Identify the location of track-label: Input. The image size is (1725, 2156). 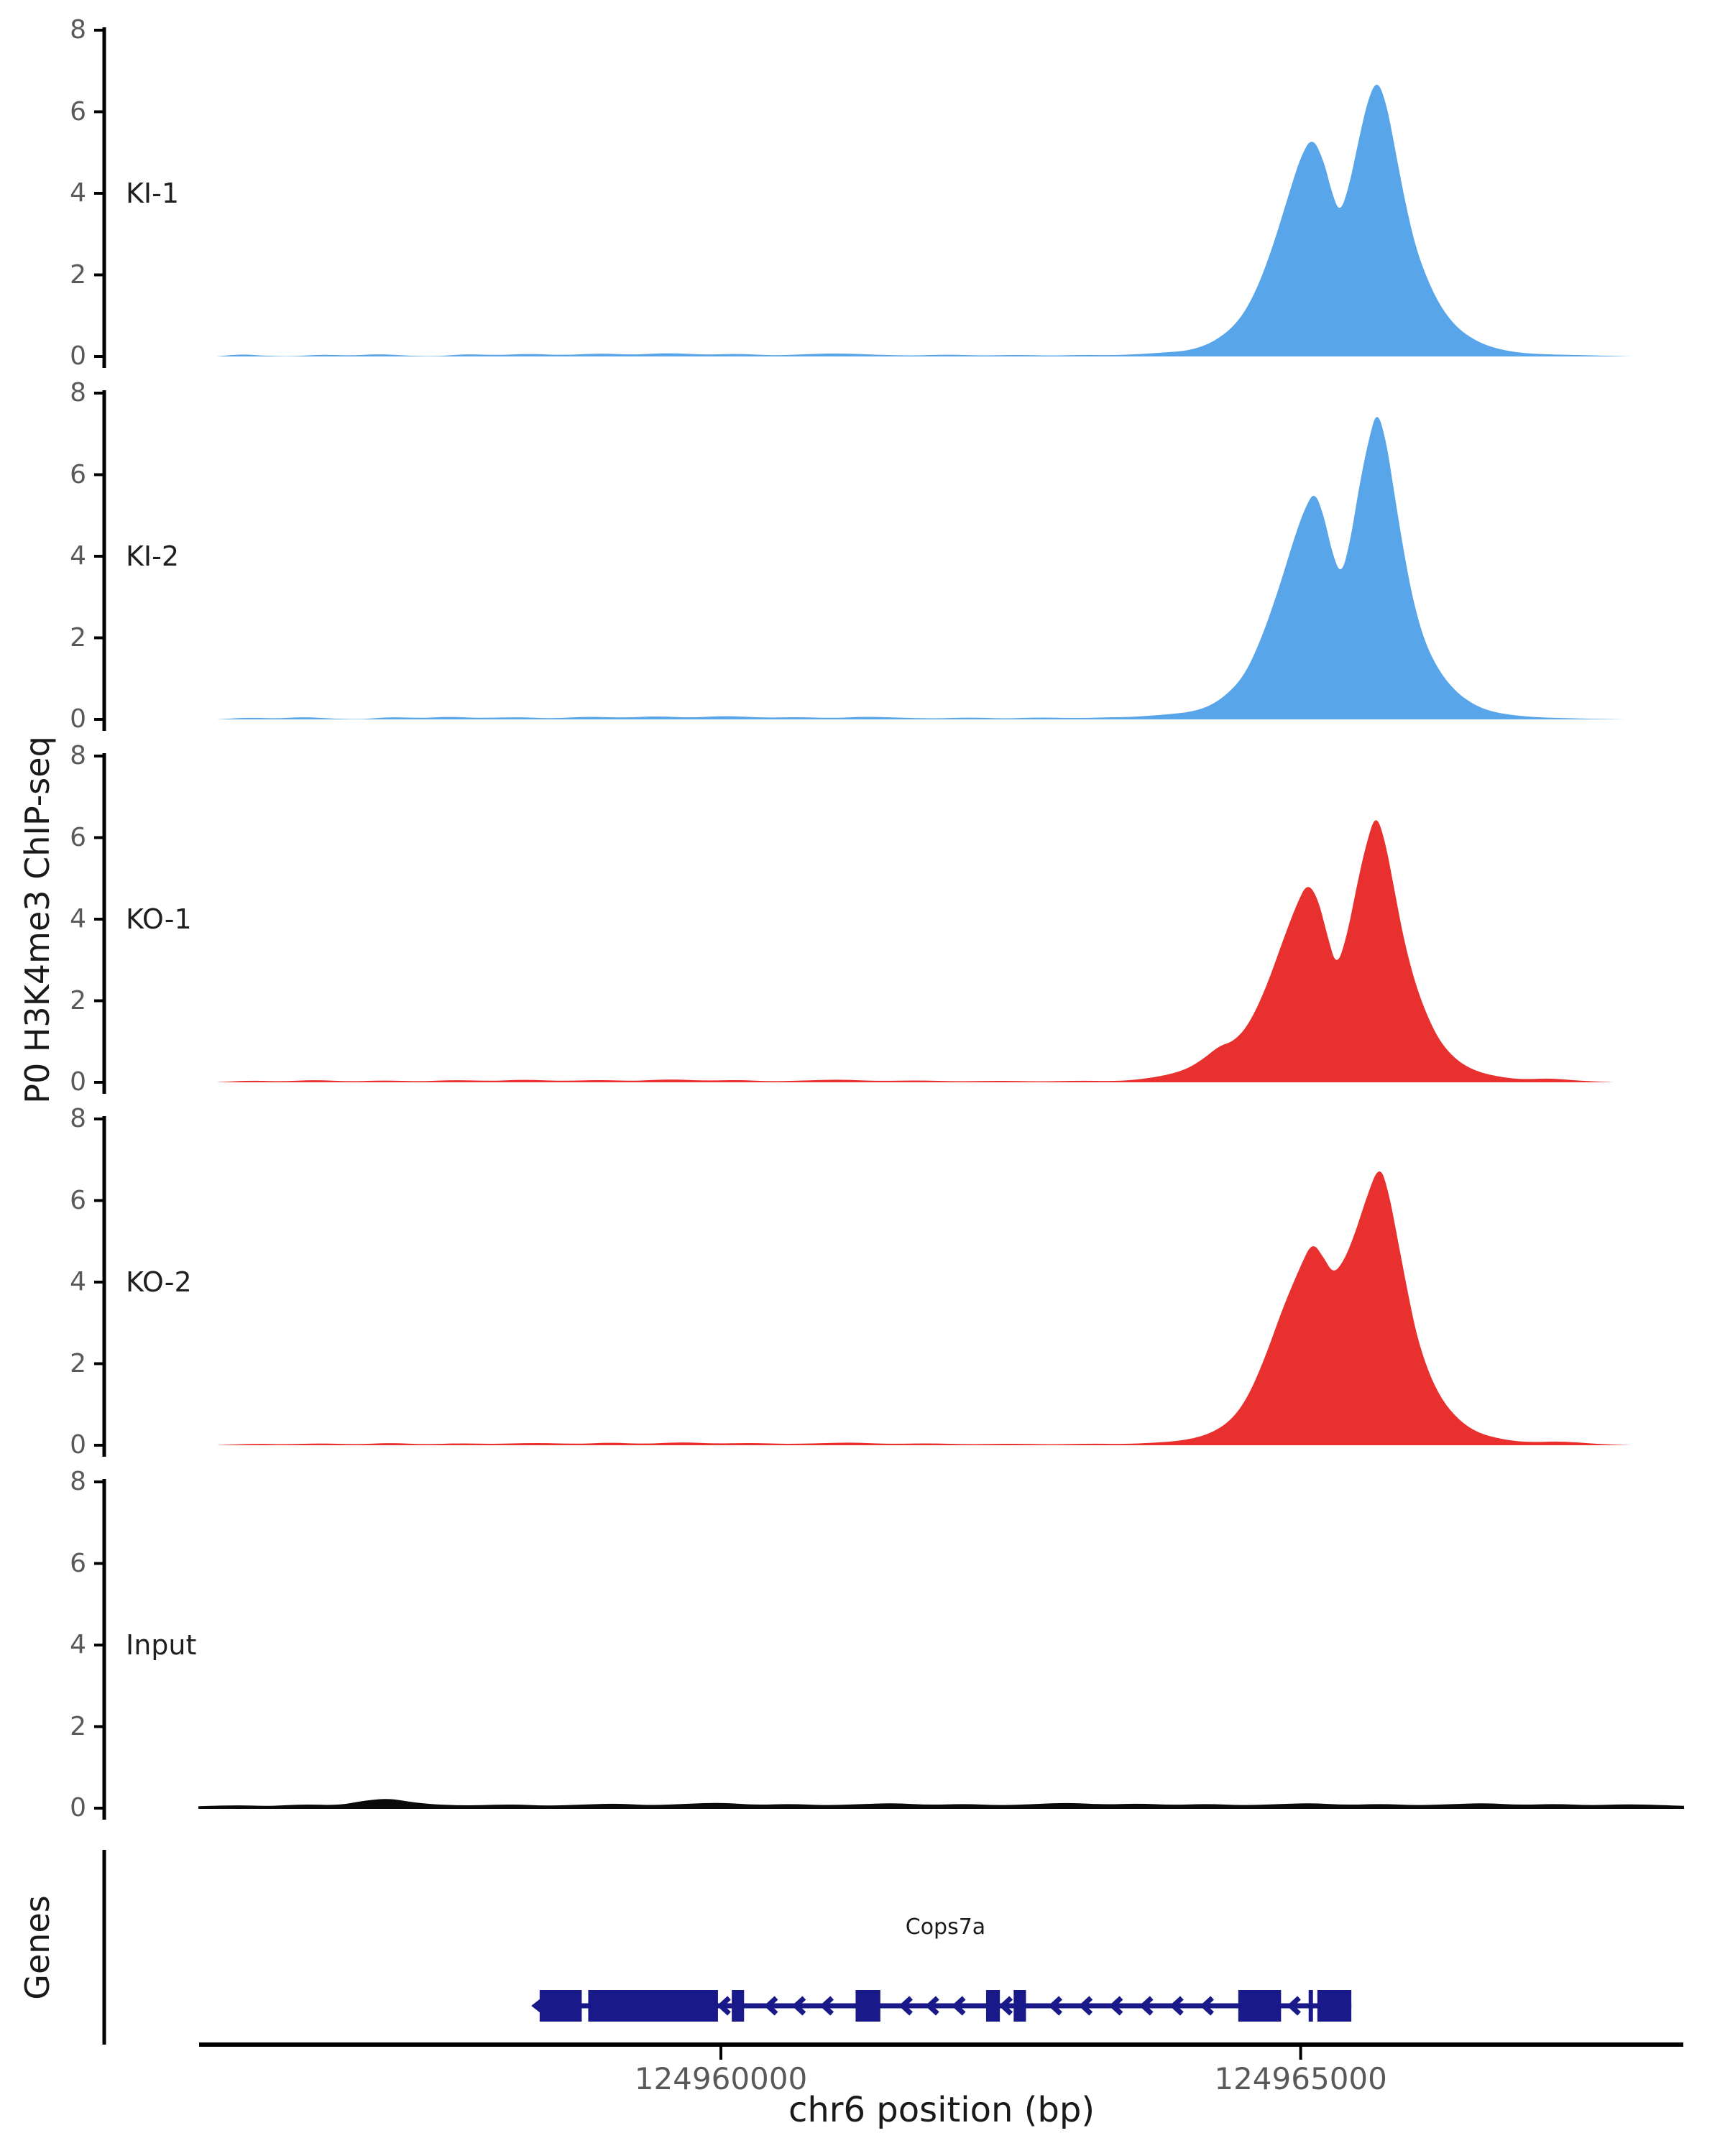
(161, 1645).